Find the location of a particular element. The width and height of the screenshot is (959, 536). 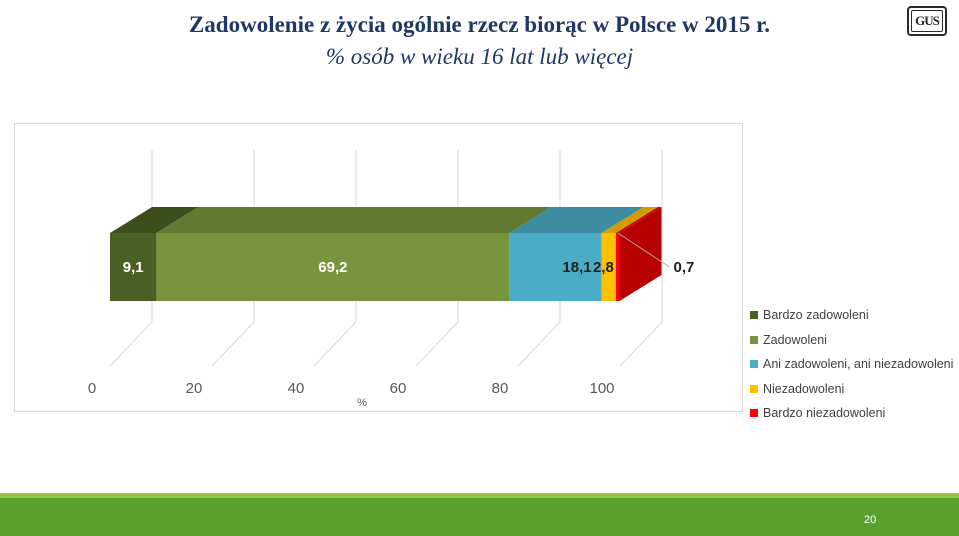

x-tick-label: 0 is located at coordinates (92, 388).